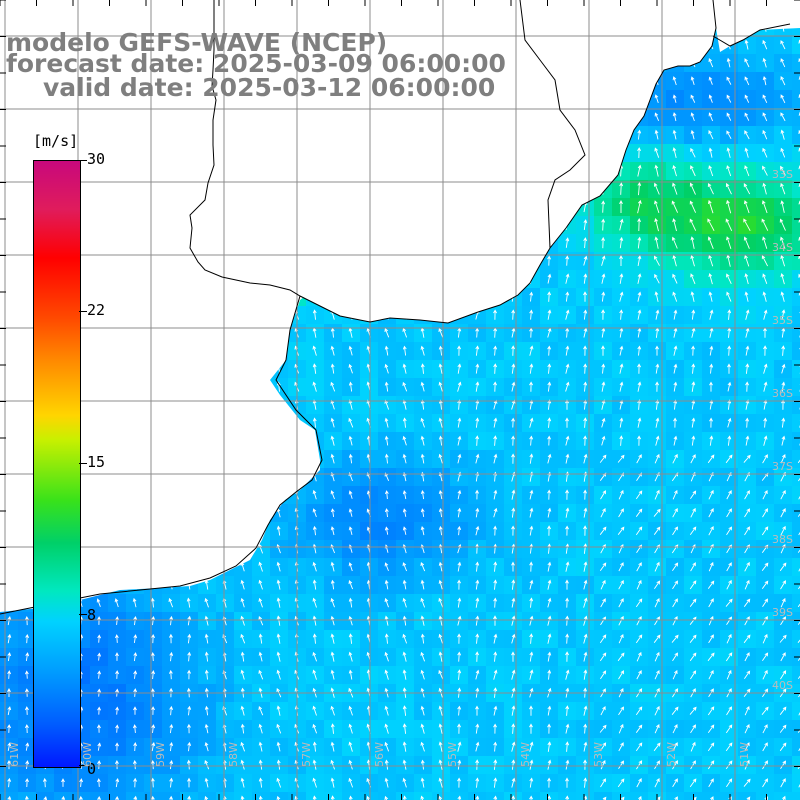 The height and width of the screenshot is (800, 800). I want to click on model-title: modelo GEFS-WAVE (NCEP), so click(197, 42).